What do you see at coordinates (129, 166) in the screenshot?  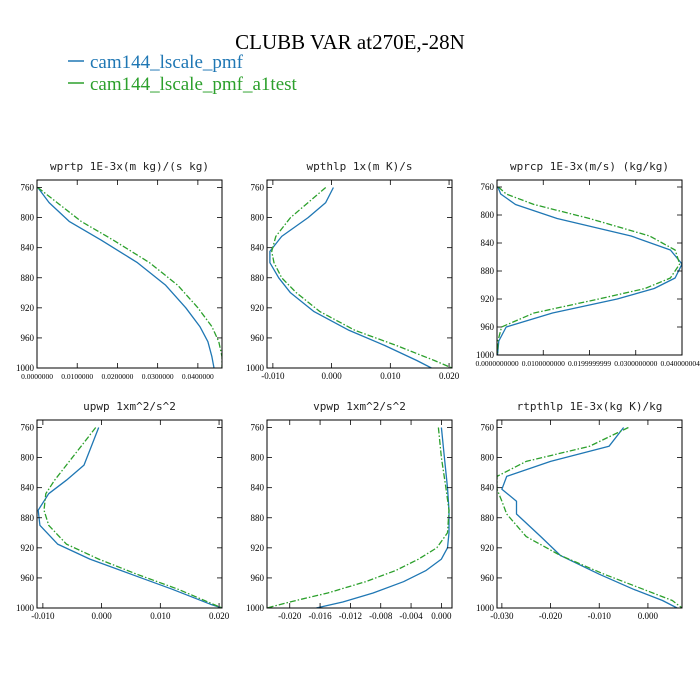 I see `panel-title: wprtp 1E-3x(m kg)/(s kg)` at bounding box center [129, 166].